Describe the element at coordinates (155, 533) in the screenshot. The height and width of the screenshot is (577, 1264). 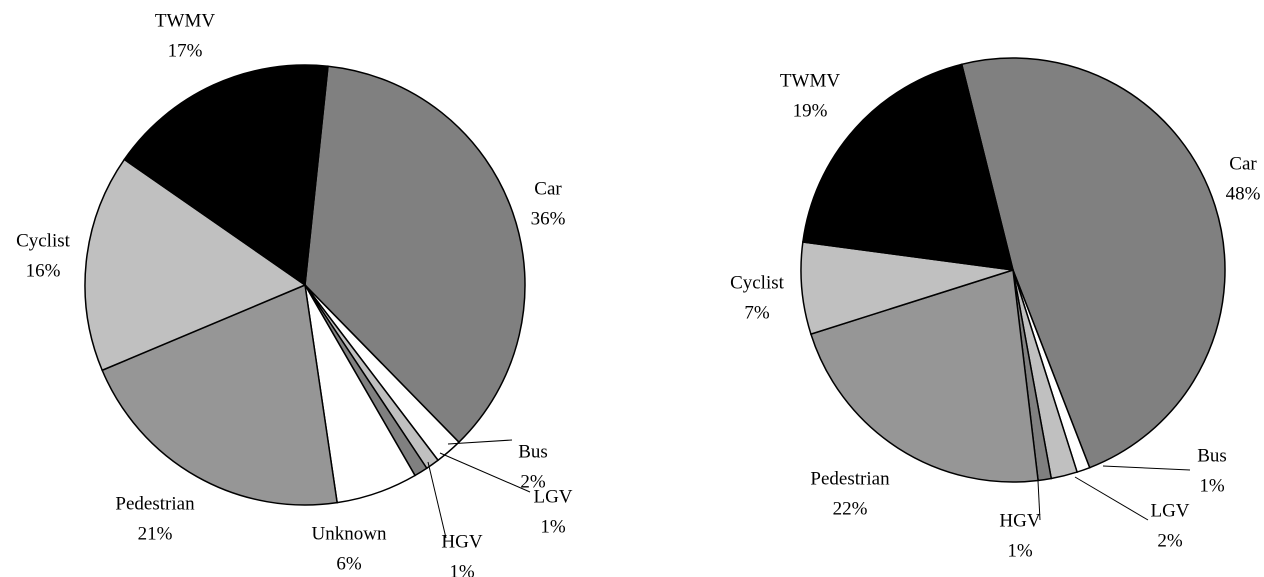
I see `slice-value-label: 21%` at that location.